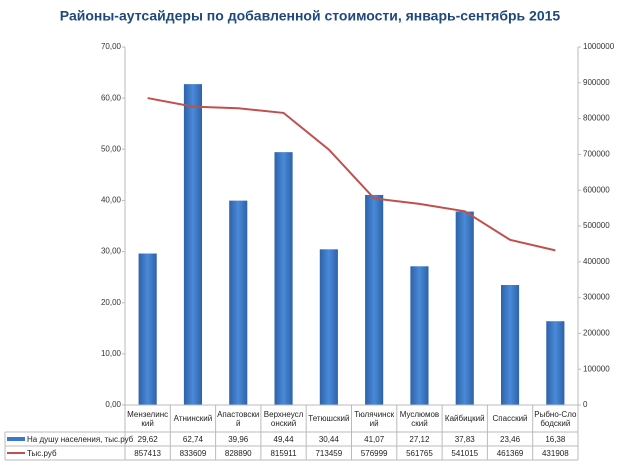  I want to click on table-value: 828890, so click(238, 453).